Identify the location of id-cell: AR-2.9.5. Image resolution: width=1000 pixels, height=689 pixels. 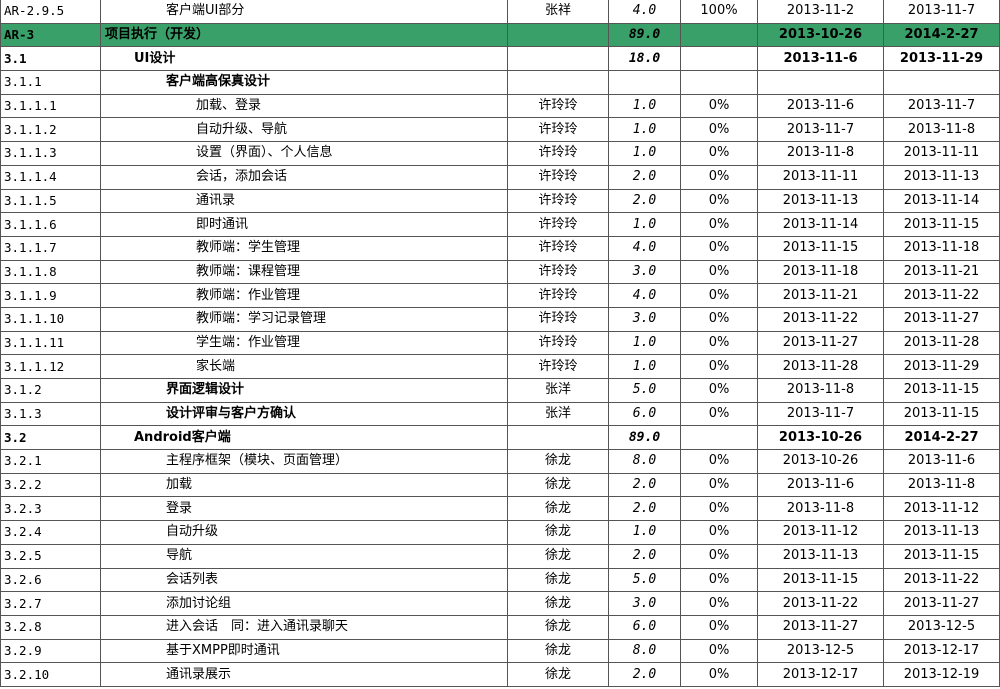
(50, 12).